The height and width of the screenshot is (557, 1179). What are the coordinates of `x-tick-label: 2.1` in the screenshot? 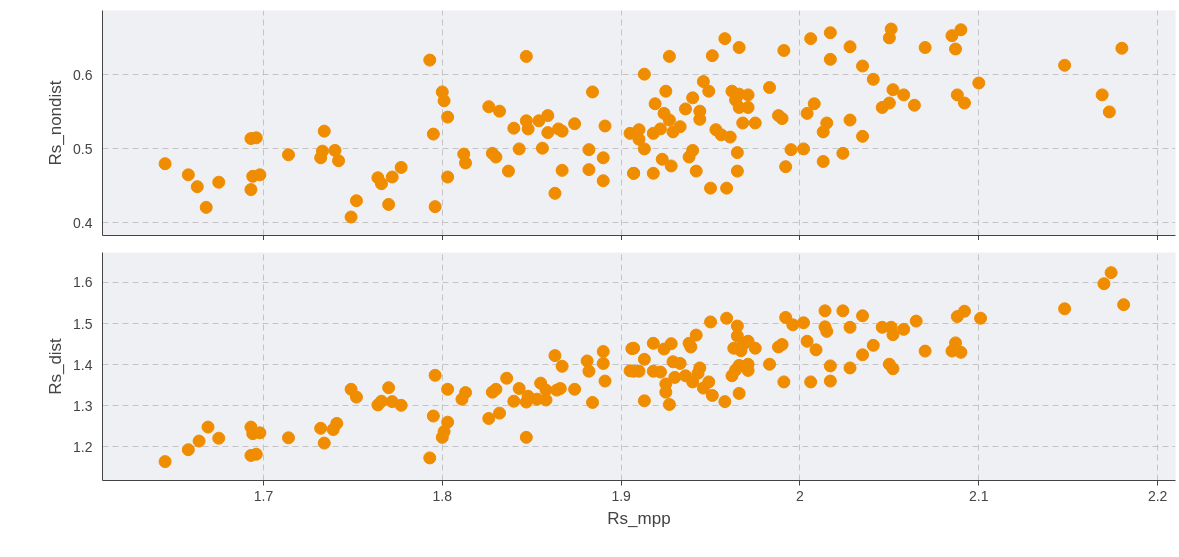 It's located at (979, 495).